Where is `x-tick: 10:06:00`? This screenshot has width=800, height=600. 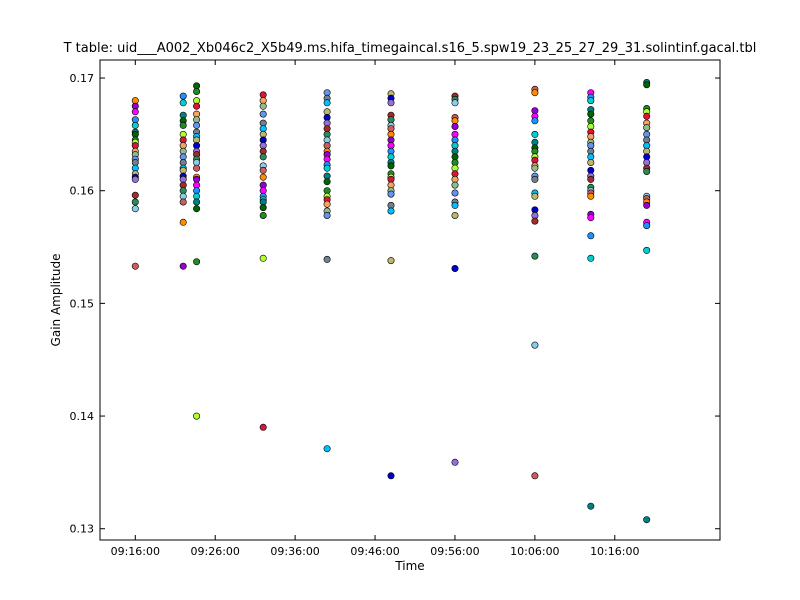
x-tick: 10:06:00 is located at coordinates (535, 309).